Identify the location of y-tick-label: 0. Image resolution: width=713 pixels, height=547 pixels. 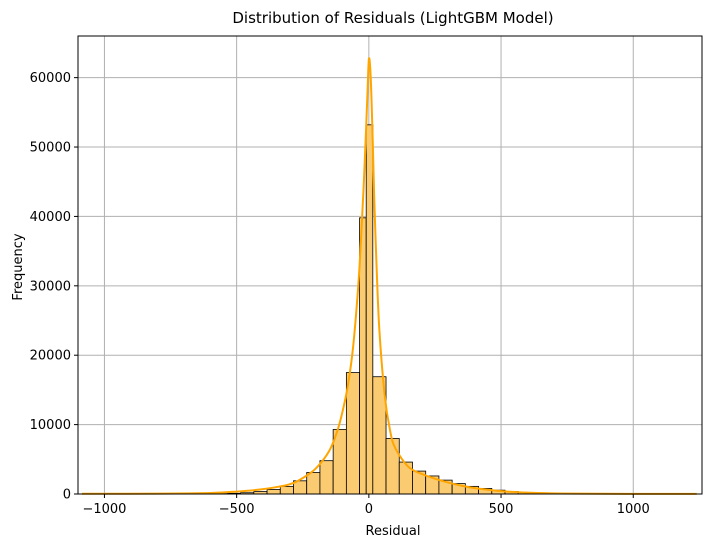
(67, 495).